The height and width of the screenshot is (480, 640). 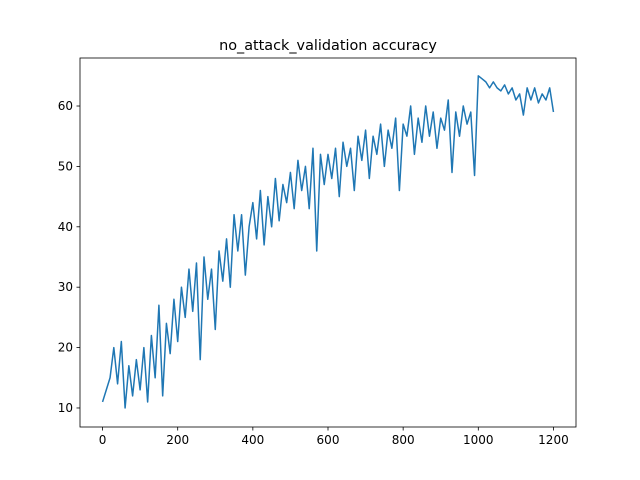 I want to click on x-tick-label: 400, so click(x=252, y=440).